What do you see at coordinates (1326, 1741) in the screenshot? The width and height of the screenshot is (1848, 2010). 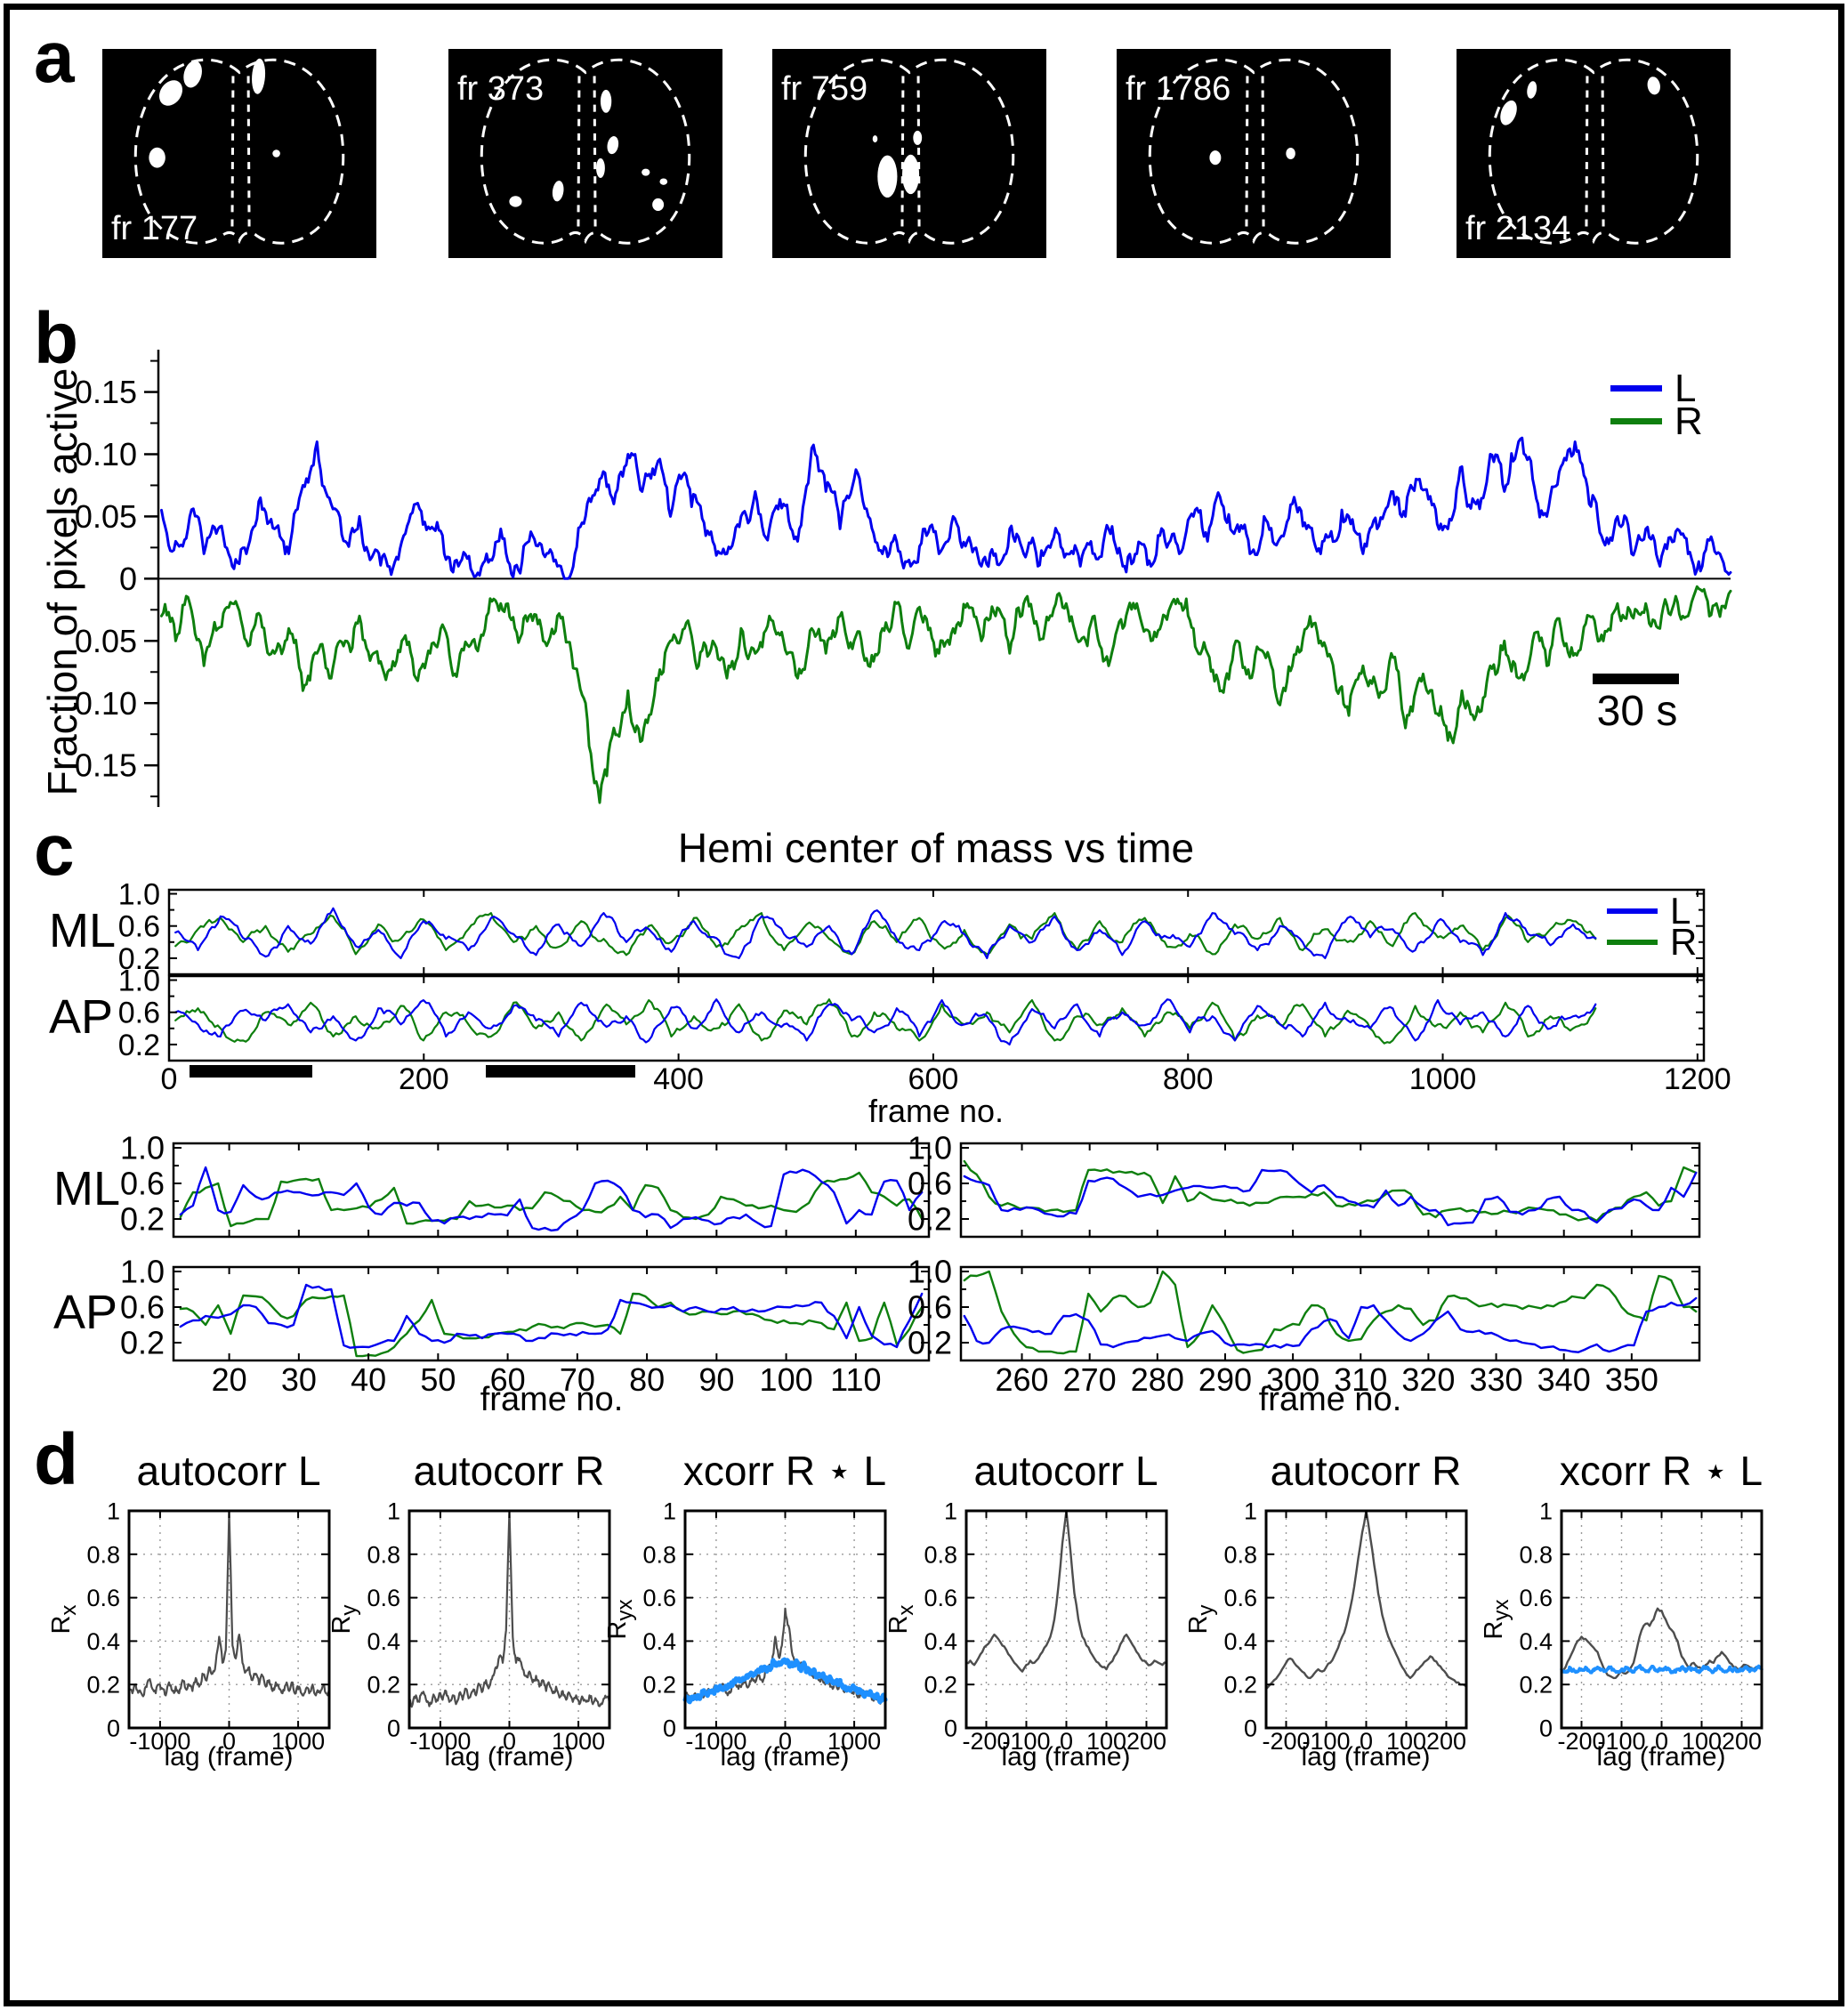 I see `svg-text: -100` at bounding box center [1326, 1741].